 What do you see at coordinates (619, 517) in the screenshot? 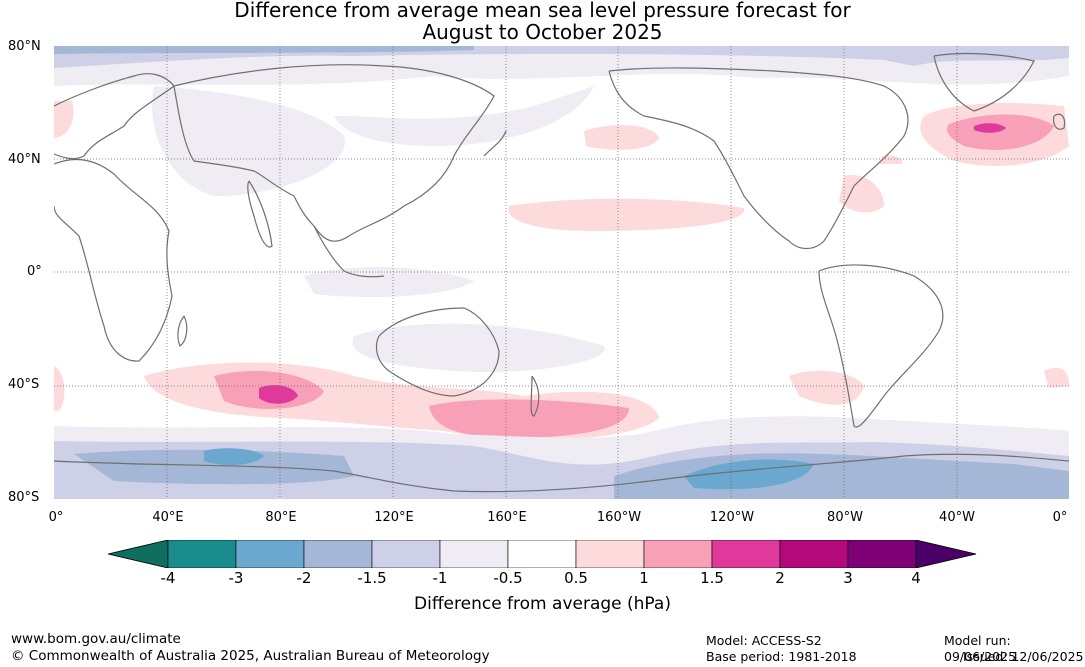
I see `lon-label-160w: 160°W` at bounding box center [619, 517].